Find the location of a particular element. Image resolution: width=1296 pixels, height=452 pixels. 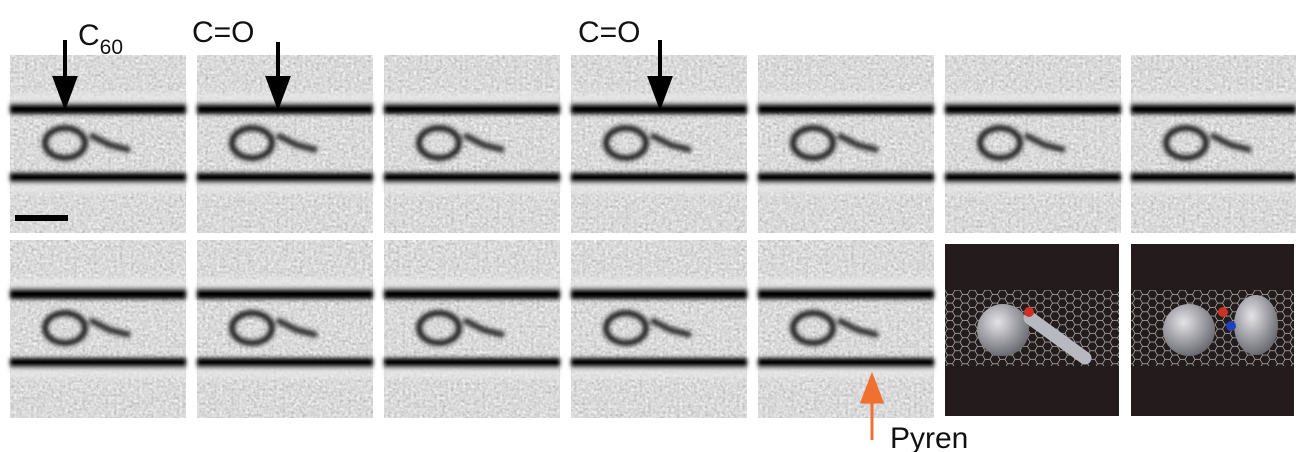

c60-label: C60 is located at coordinates (100, 39).